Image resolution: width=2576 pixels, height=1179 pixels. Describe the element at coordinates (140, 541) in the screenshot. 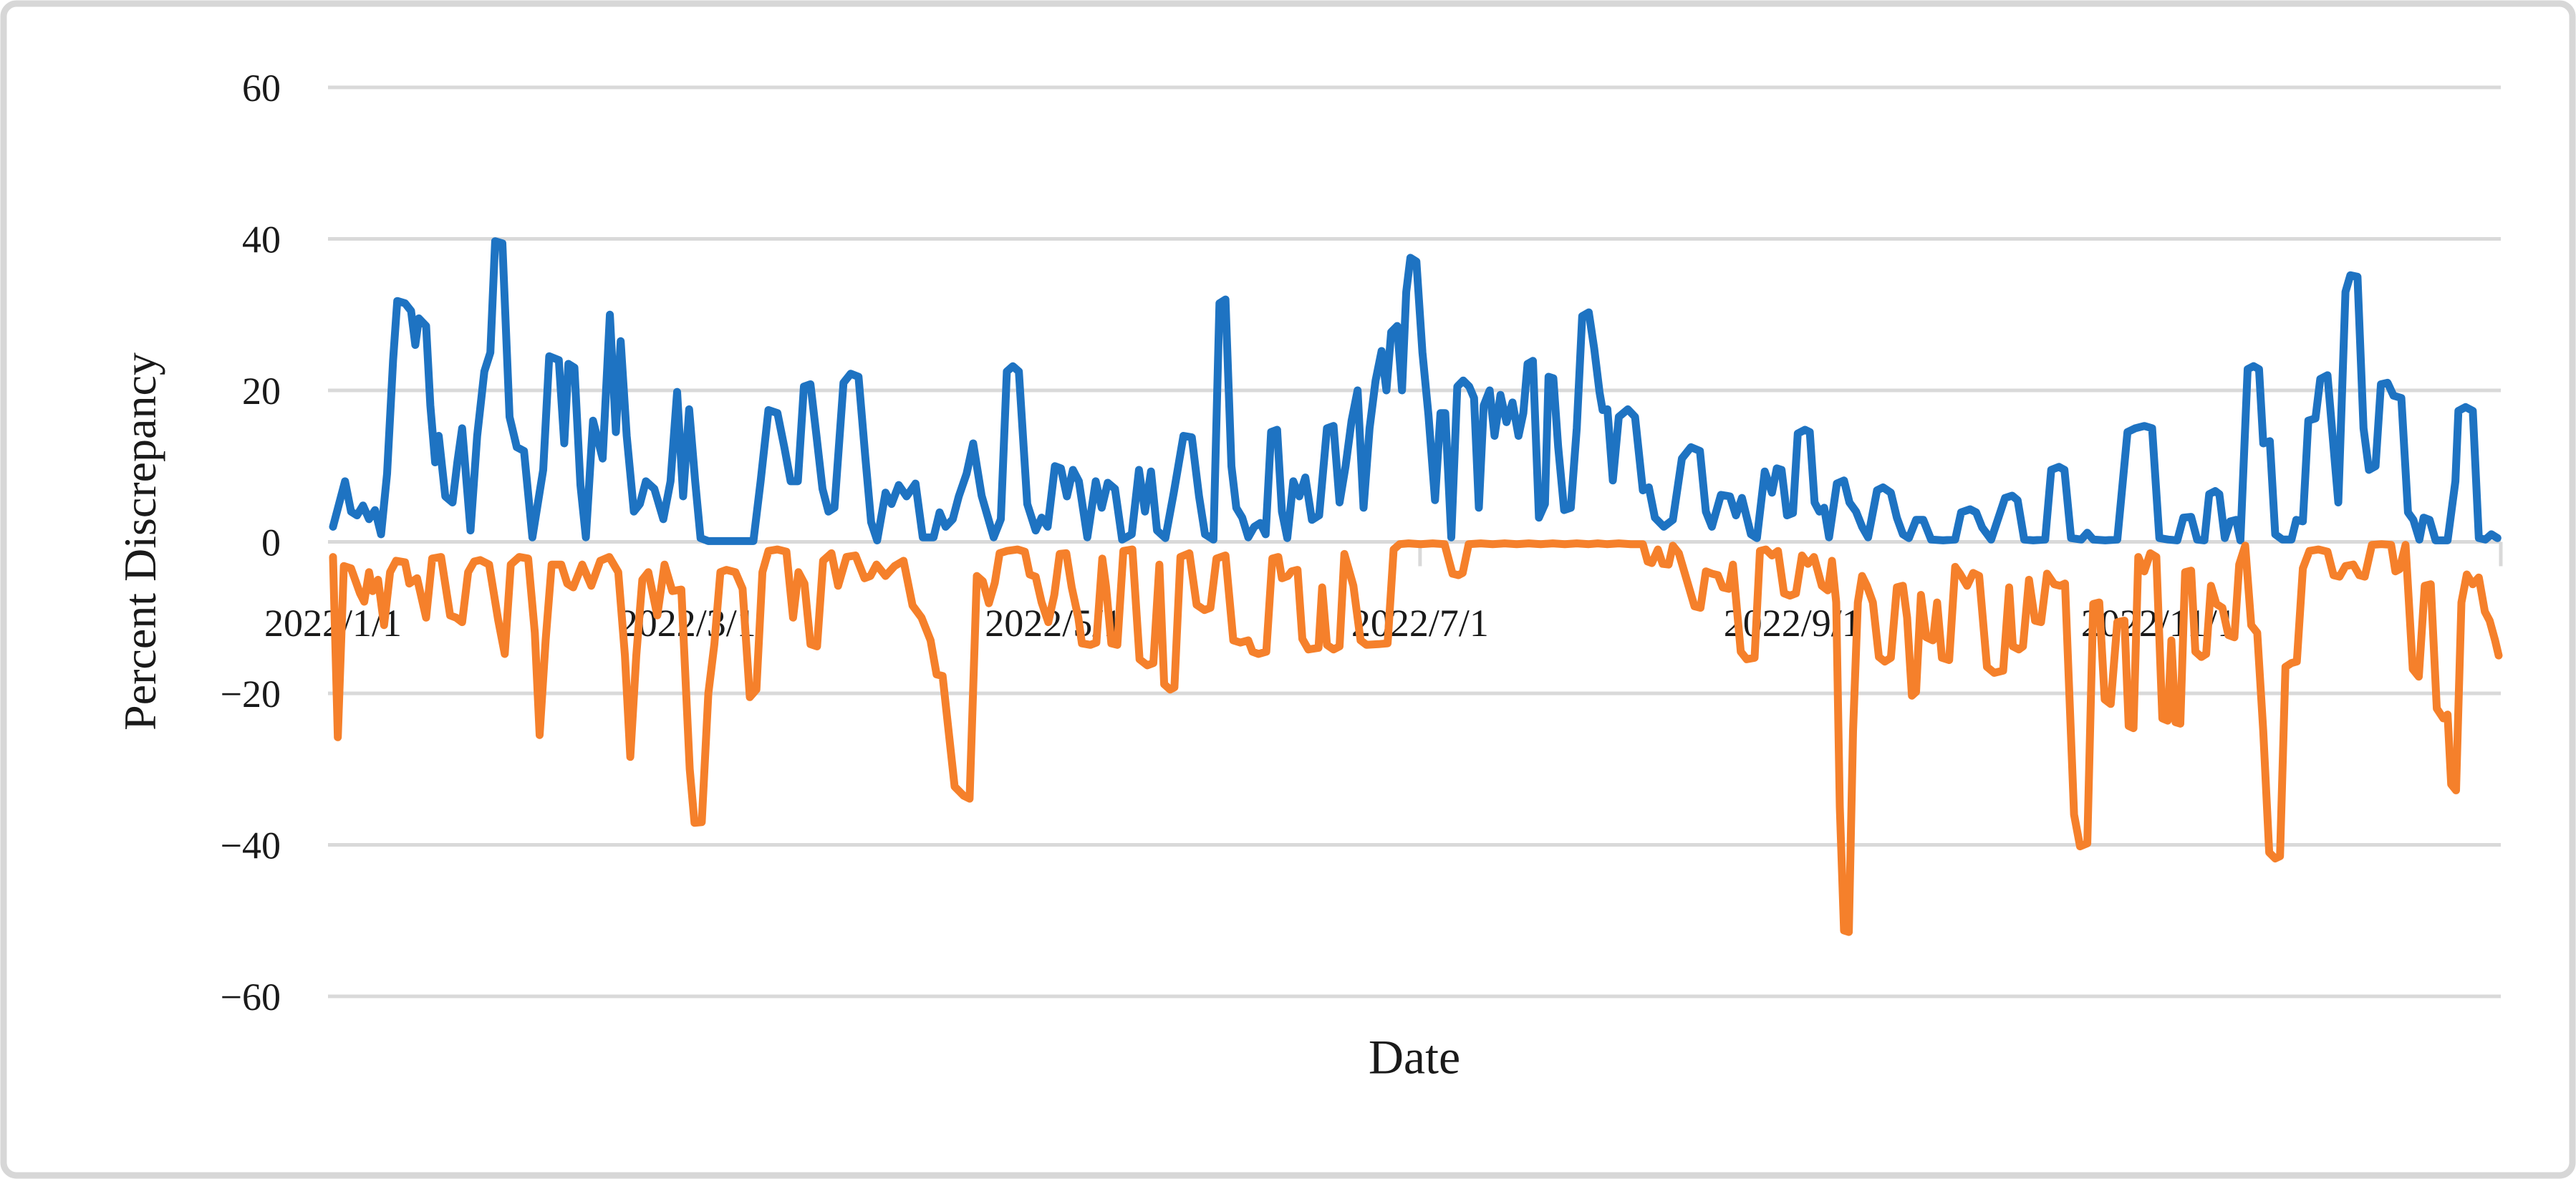

I see `y-axis-title: Percent Discrepancy` at that location.